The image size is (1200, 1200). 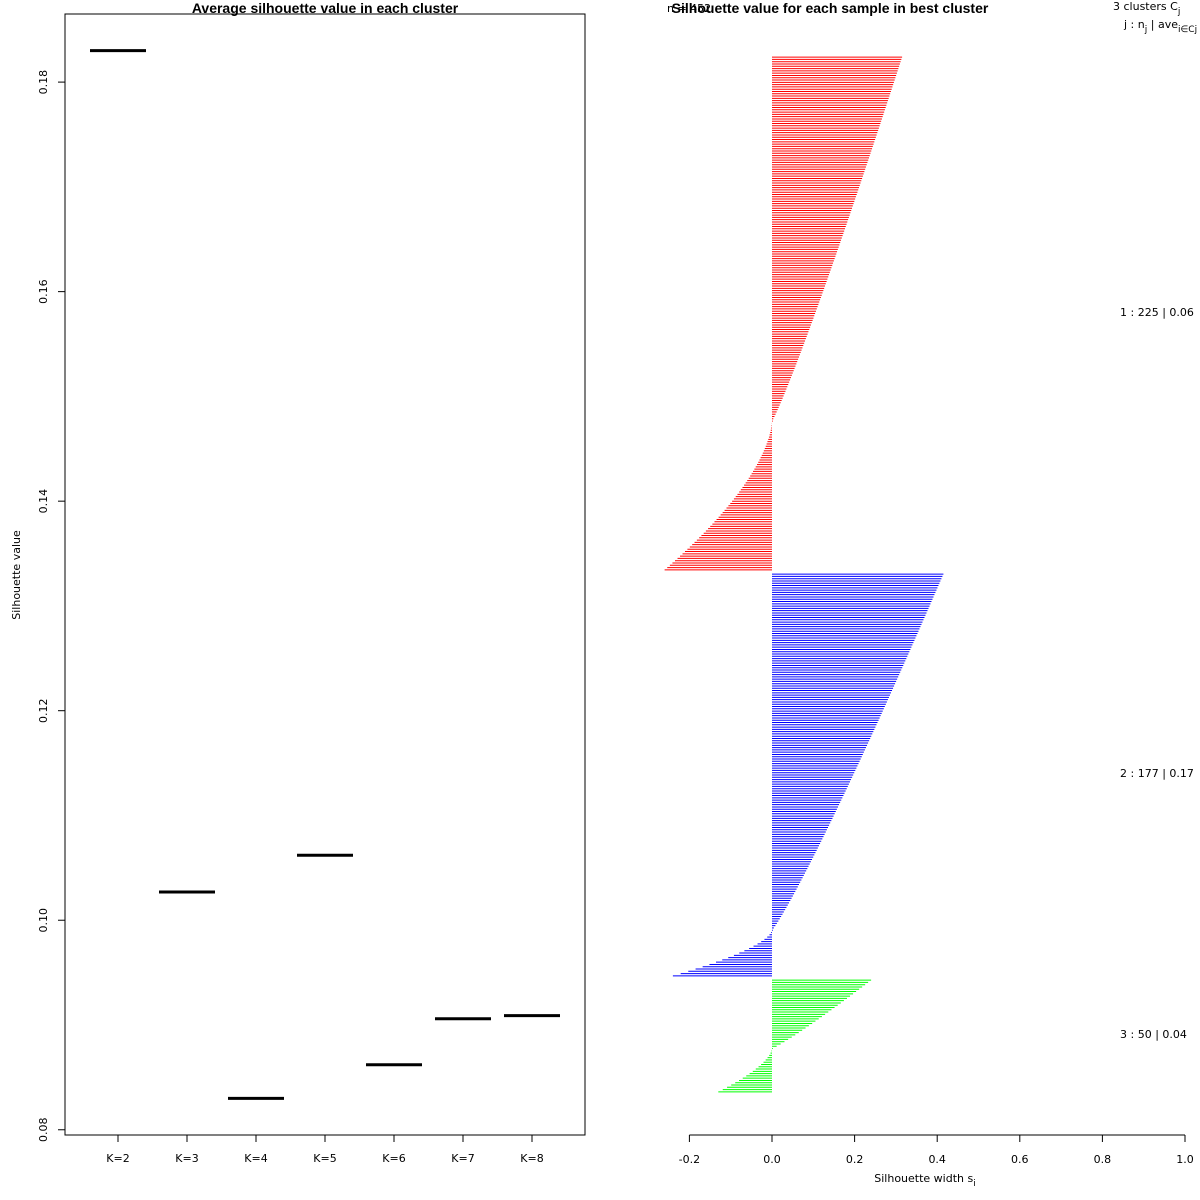 I want to click on left-x-tick-label: K=3, so click(x=186, y=1158).